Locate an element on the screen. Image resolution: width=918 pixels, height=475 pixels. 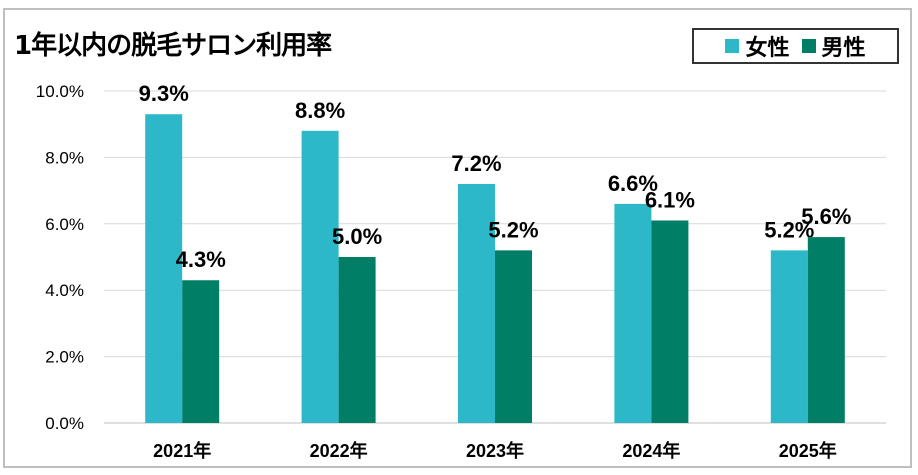
data-label-female: 7.2% is located at coordinates (476, 163).